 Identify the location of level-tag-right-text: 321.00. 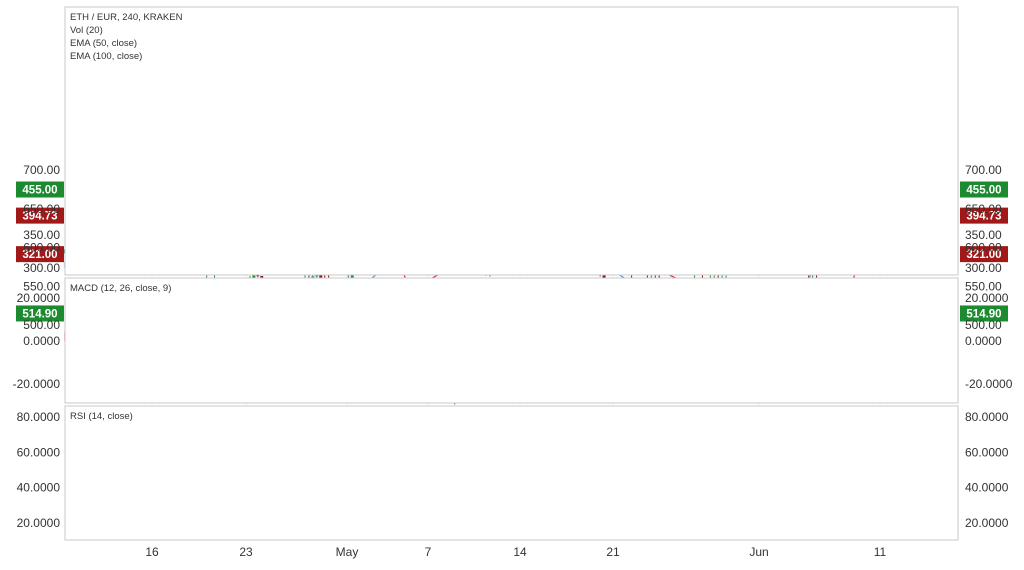
(983, 255).